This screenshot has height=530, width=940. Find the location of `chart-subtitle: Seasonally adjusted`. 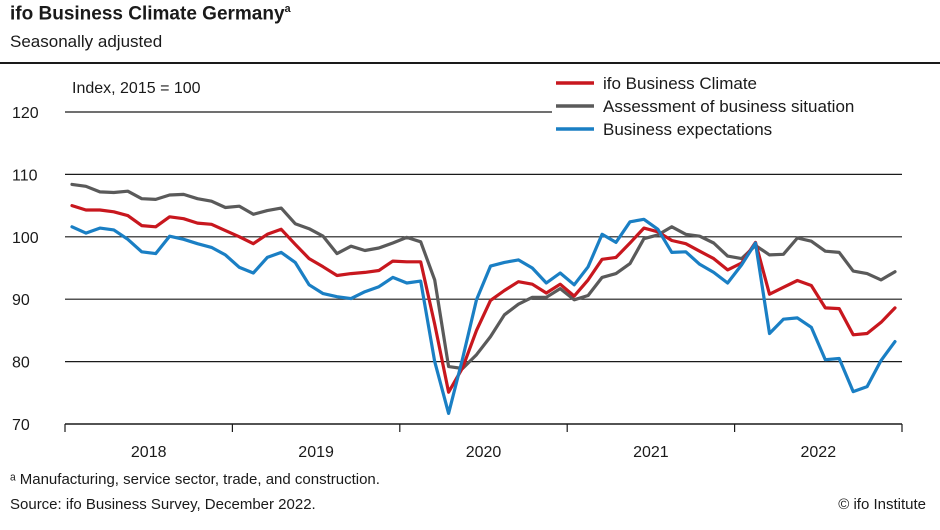

chart-subtitle: Seasonally adjusted is located at coordinates (86, 41).